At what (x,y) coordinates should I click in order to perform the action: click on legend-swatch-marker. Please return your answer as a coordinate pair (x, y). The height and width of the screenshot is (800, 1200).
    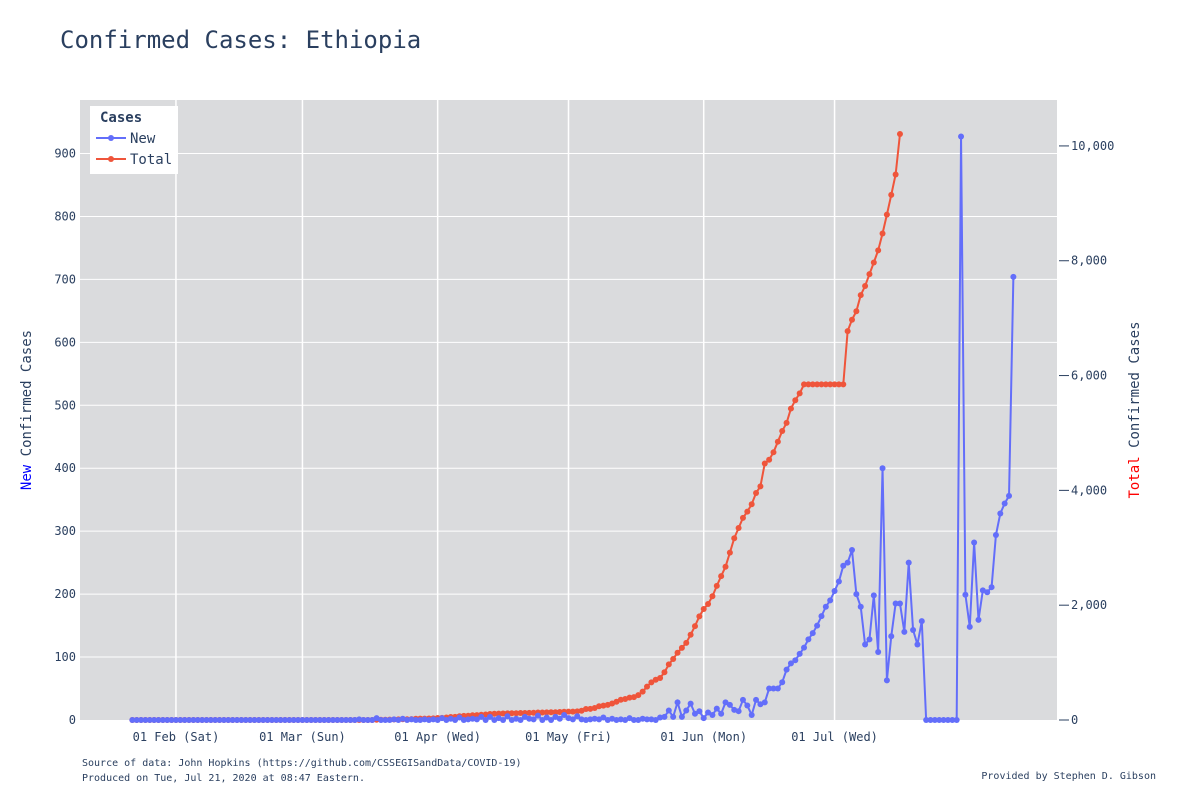
    Looking at the image, I should click on (111, 138).